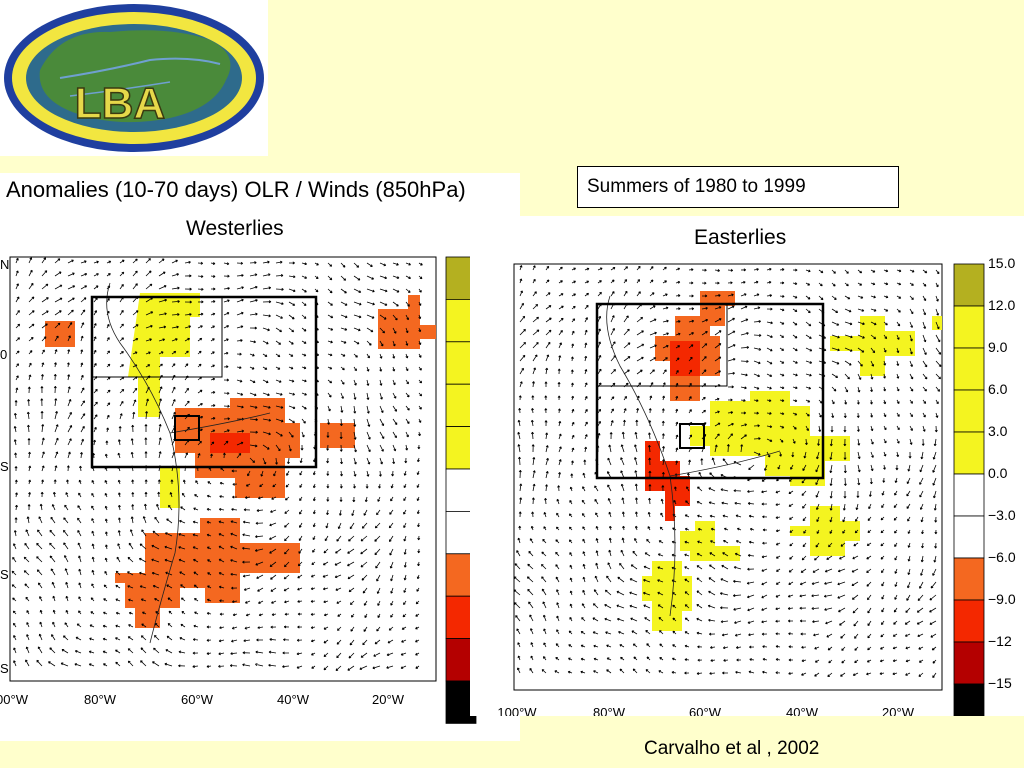 This screenshot has width=1024, height=768. What do you see at coordinates (998, 431) in the screenshot?
I see `colorbar-label: 3.0` at bounding box center [998, 431].